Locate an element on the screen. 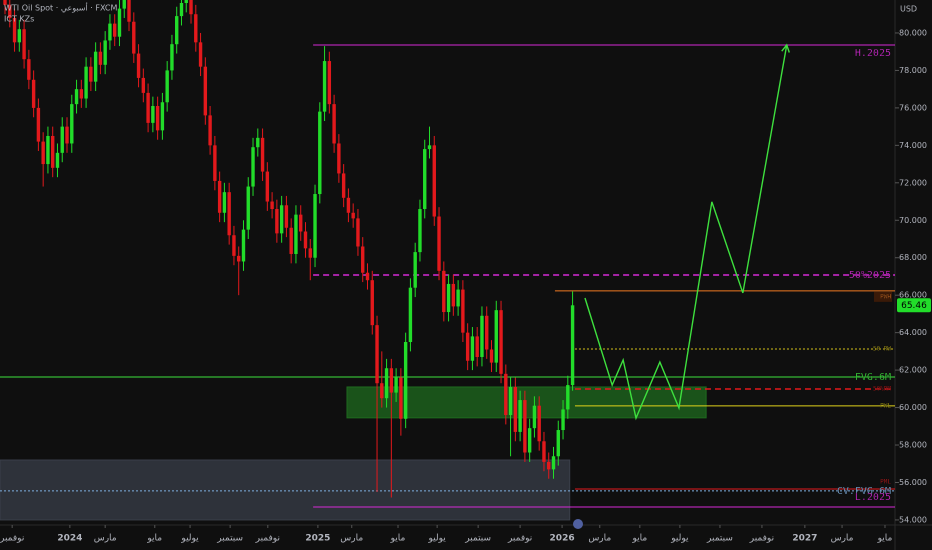  last-price-tag is located at coordinates (914, 305).